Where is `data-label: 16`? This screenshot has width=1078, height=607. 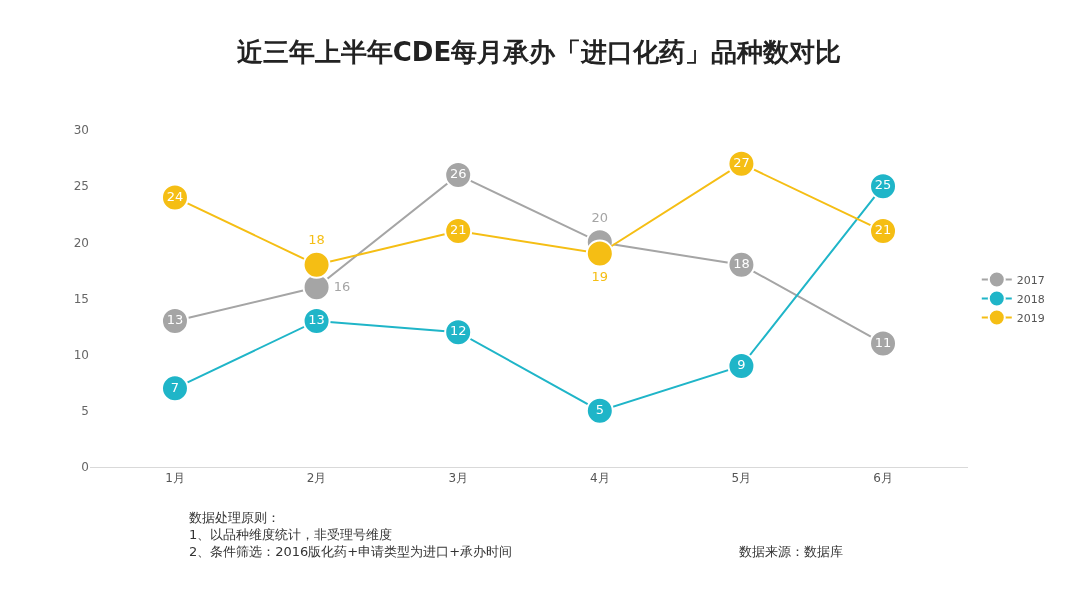 data-label: 16 is located at coordinates (342, 286).